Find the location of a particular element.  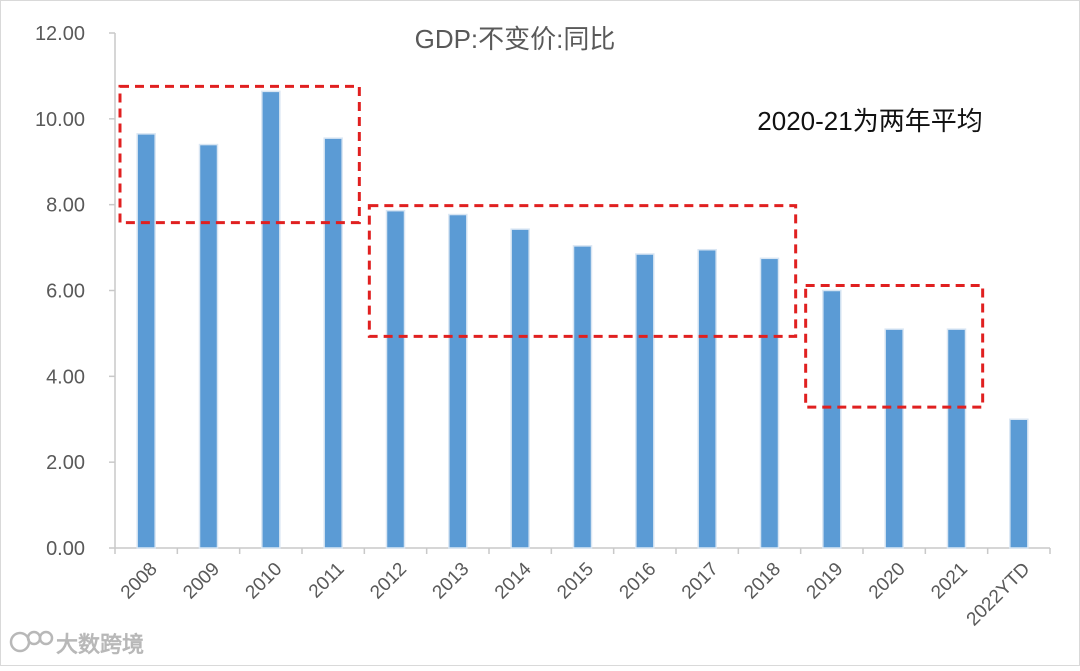

y-axis: 0.00 2.00 4.00 6.00 8.00 10.00 12.00 is located at coordinates (75, 291).